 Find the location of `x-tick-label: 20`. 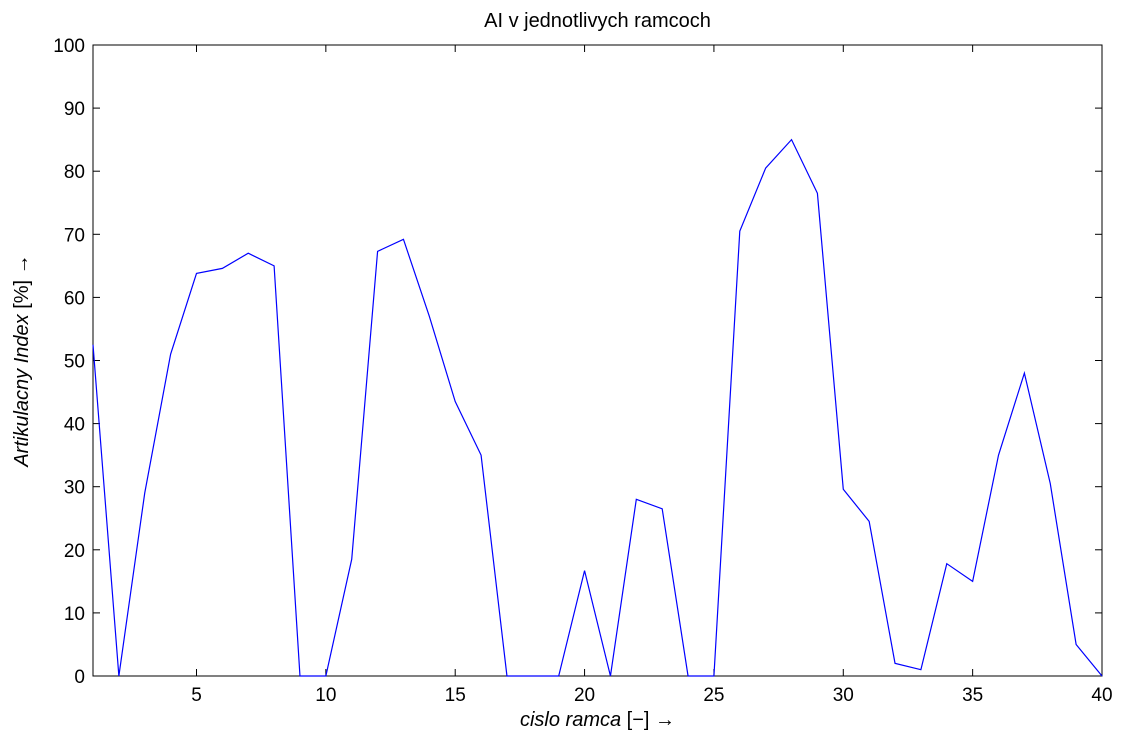

x-tick-label: 20 is located at coordinates (584, 695).